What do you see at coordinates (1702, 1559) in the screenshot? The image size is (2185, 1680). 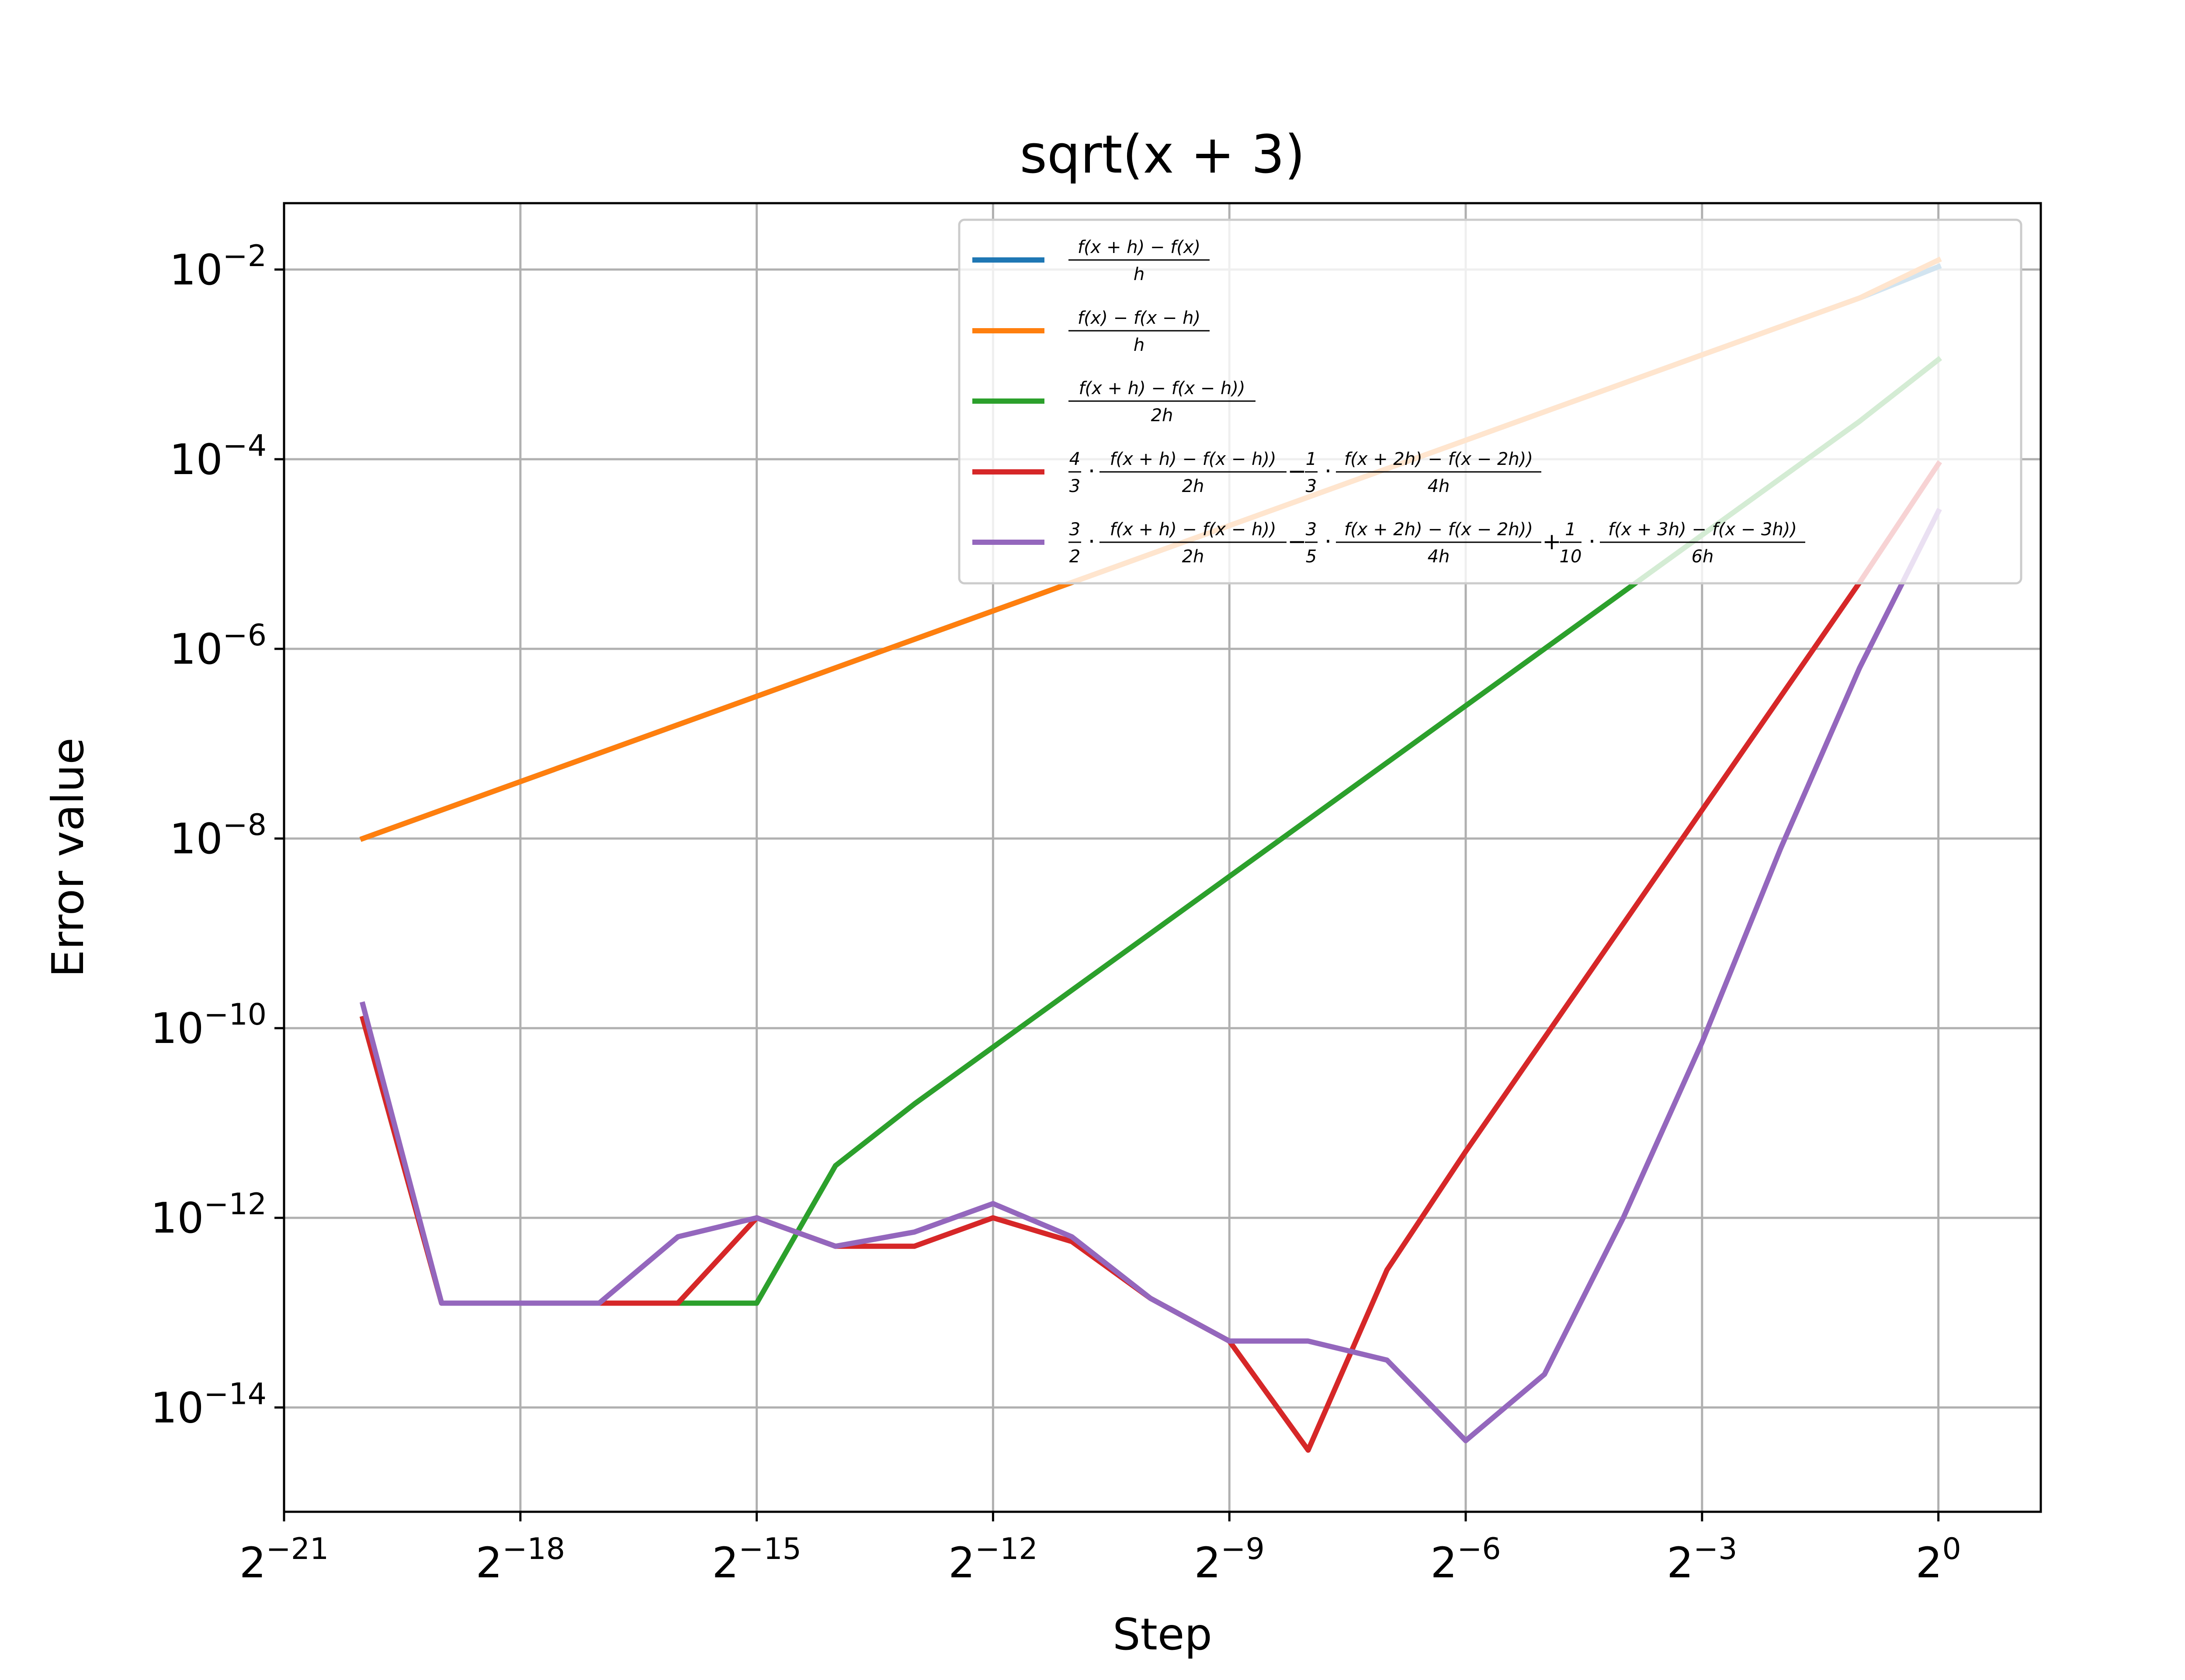 I see `x-tick-label: 2−3` at bounding box center [1702, 1559].